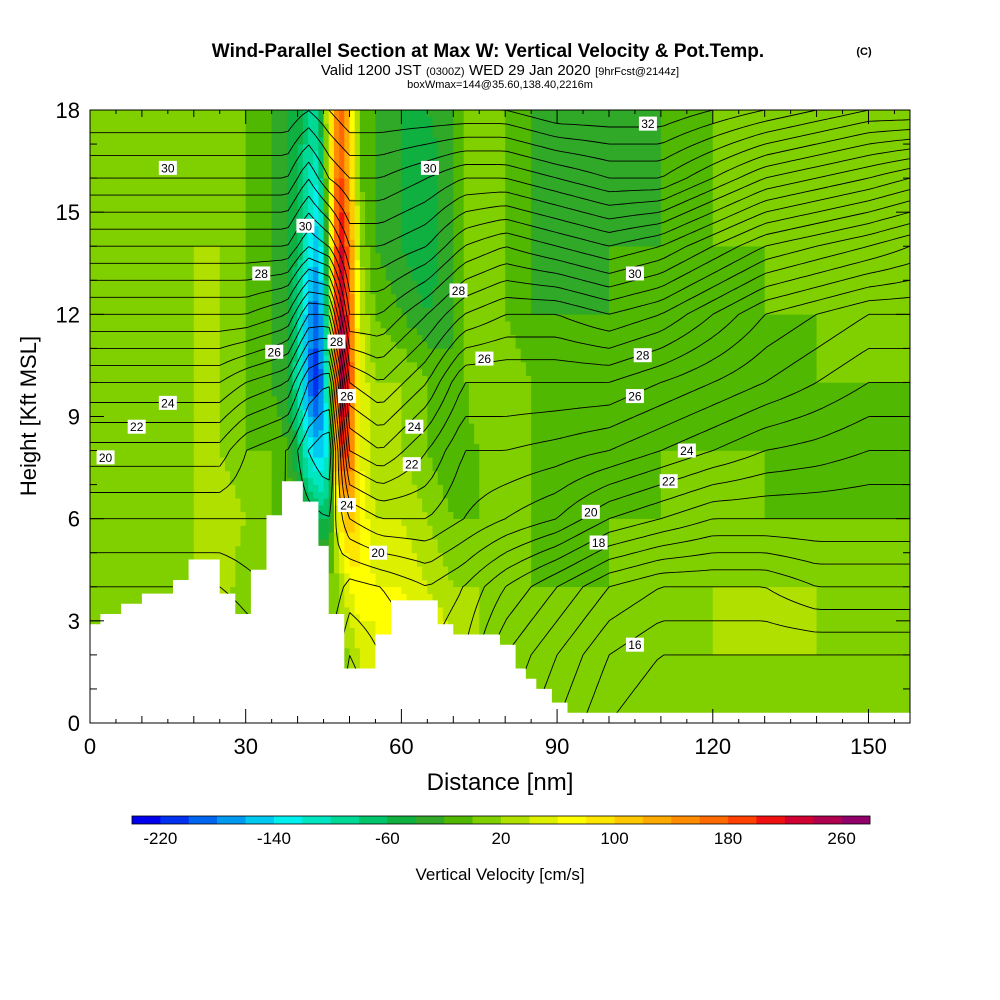  What do you see at coordinates (74, 519) in the screenshot?
I see `y-tick-label: 6` at bounding box center [74, 519].